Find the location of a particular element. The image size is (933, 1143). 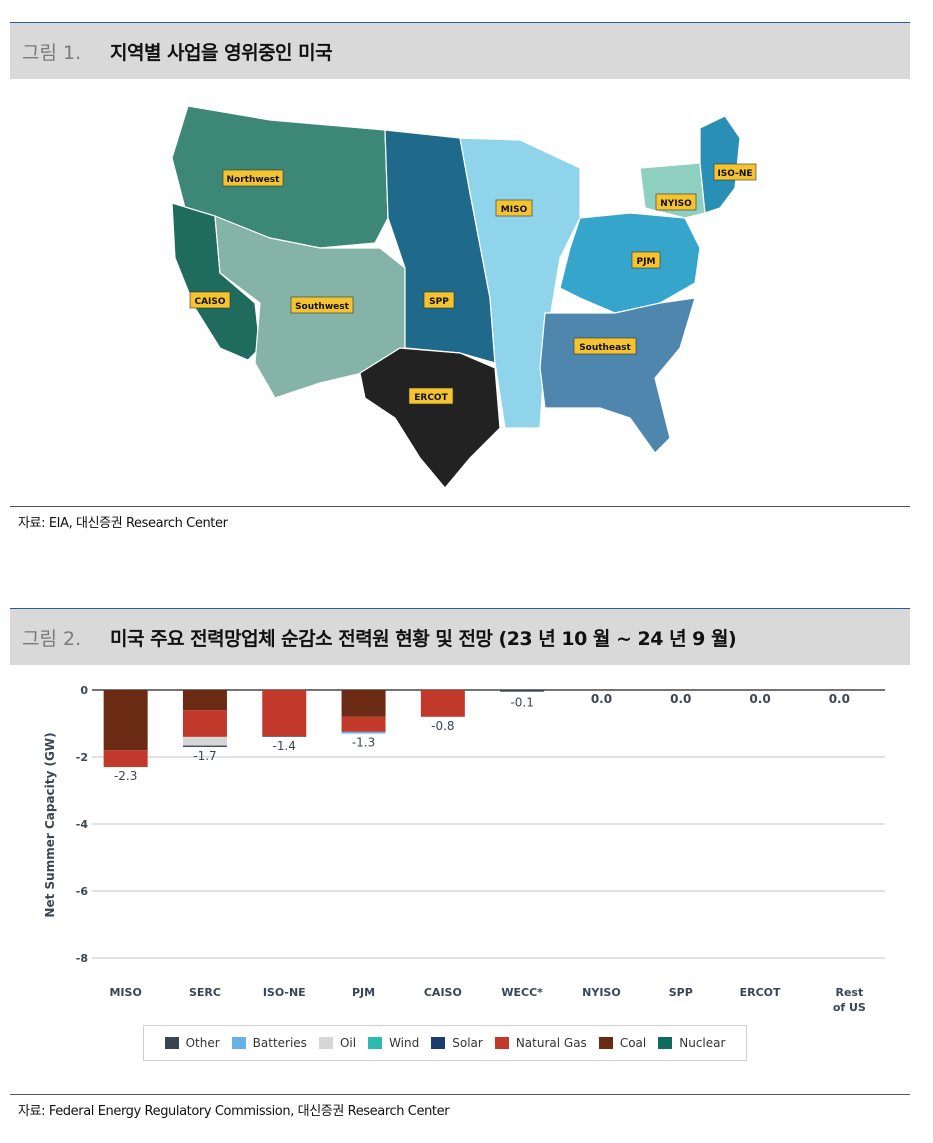

figure1-source-rule is located at coordinates (460, 506).